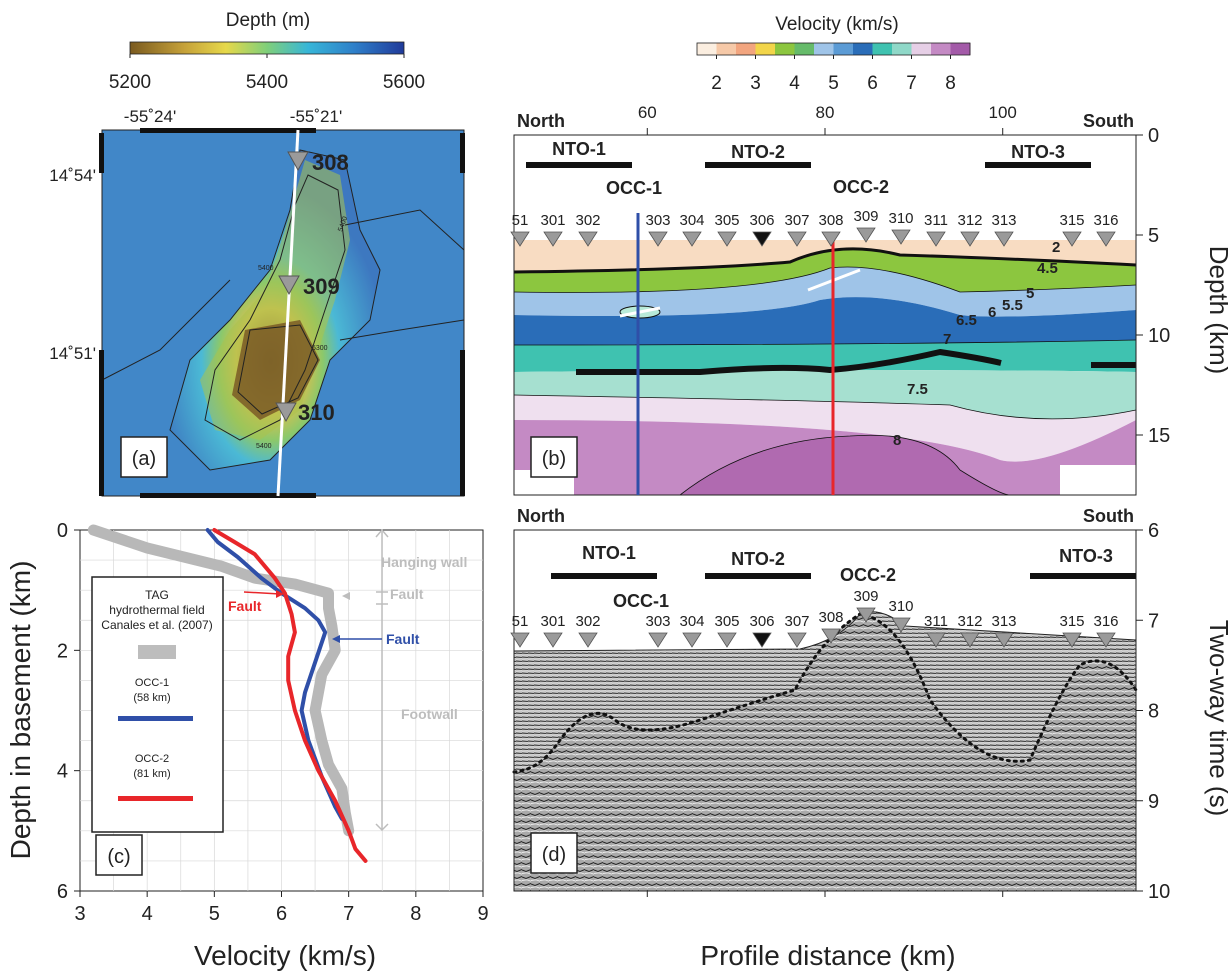 Image resolution: width=1228 pixels, height=974 pixels. I want to click on station-307-marker, so click(797, 640).